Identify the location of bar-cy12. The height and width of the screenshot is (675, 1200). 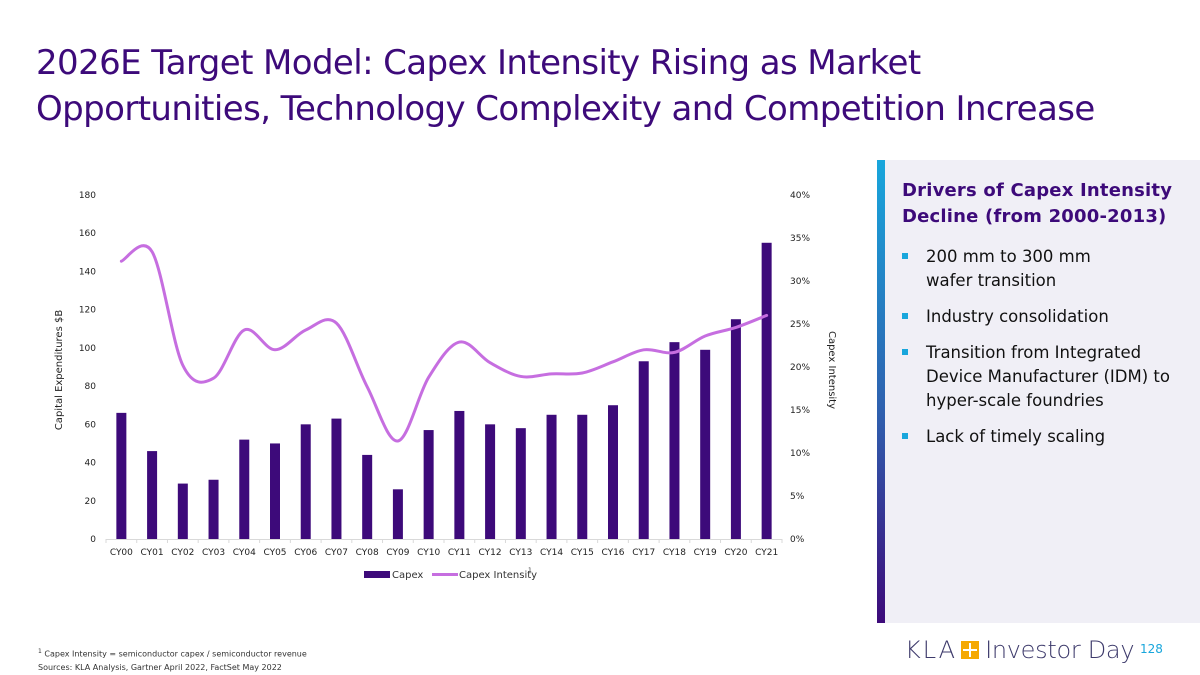
(490, 481).